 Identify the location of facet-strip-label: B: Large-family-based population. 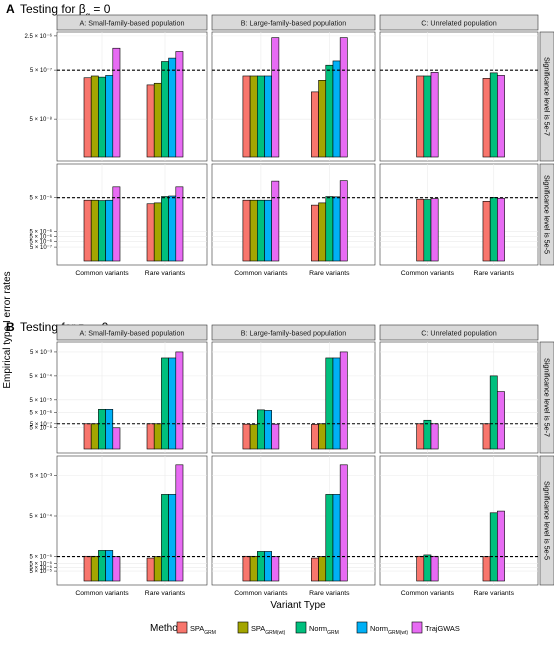
(293, 333).